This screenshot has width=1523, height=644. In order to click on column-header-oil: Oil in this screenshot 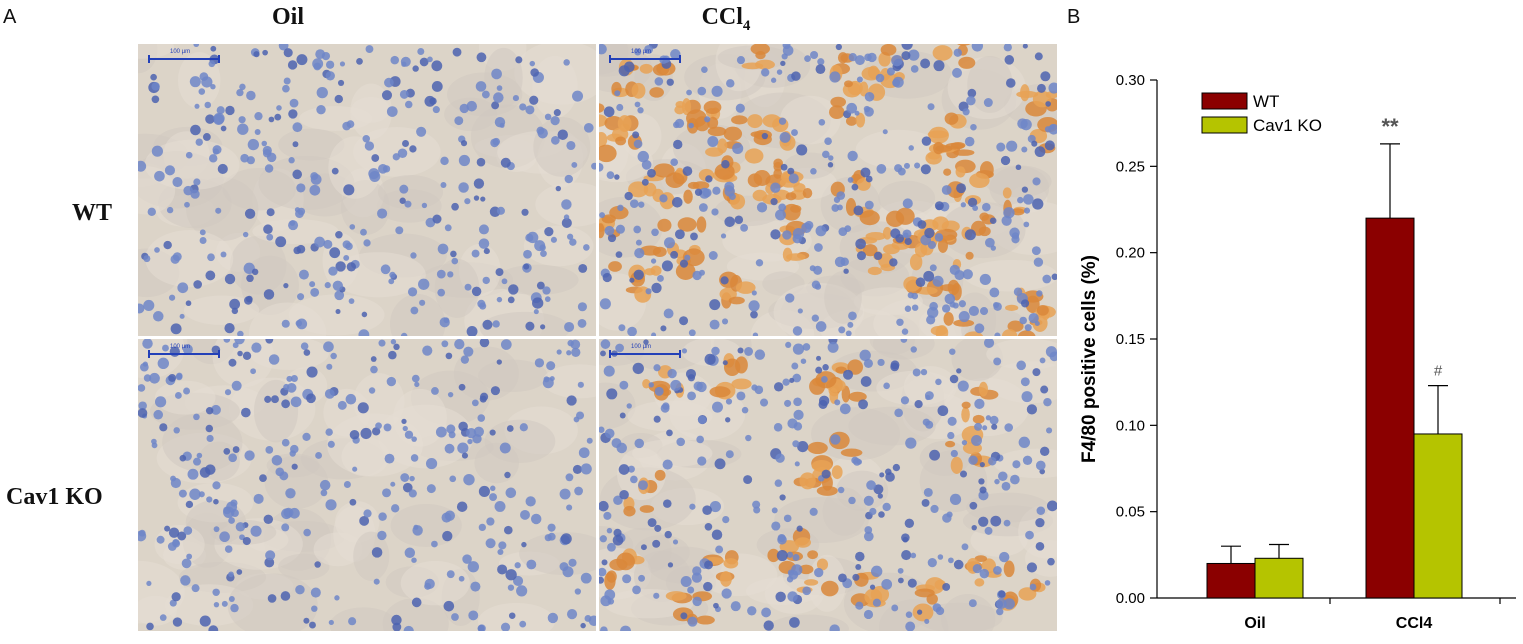, I will do `click(287, 17)`.